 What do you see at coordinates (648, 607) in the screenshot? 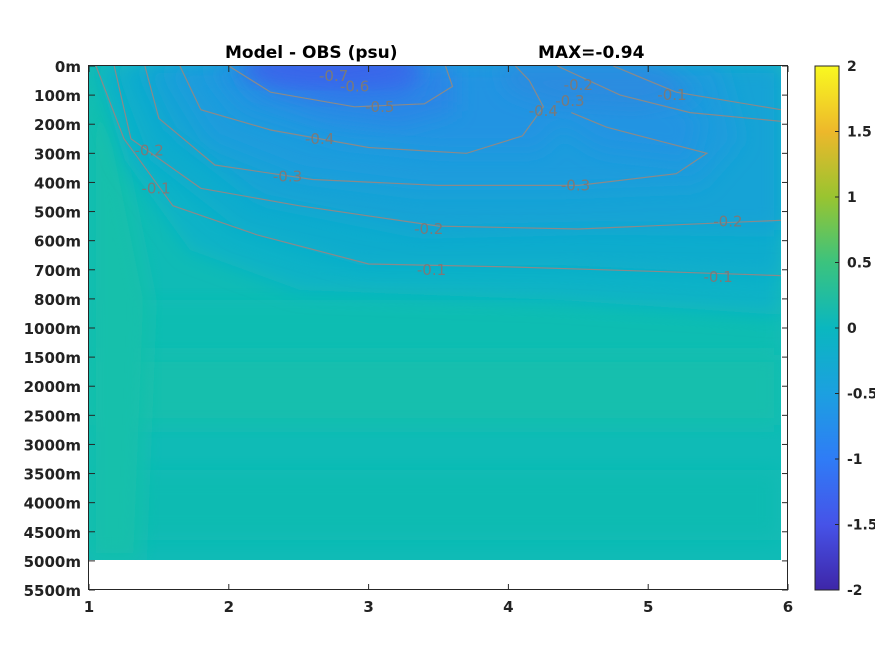
I see `x-tick-label: 5` at bounding box center [648, 607].